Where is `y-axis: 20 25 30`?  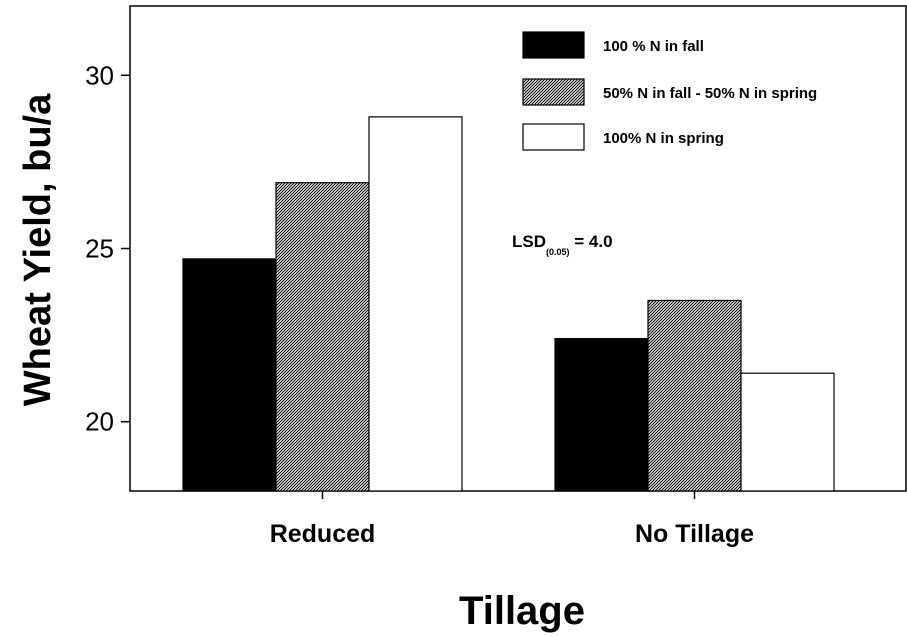 y-axis: 20 25 30 is located at coordinates (107, 248).